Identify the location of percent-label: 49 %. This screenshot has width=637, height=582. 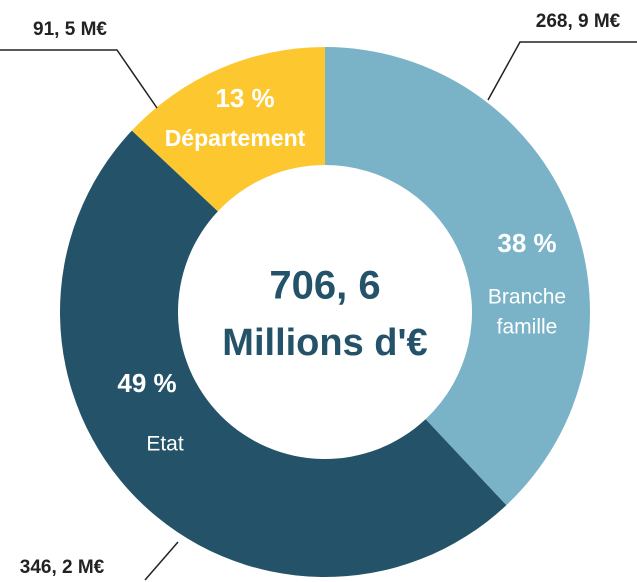
(146, 383).